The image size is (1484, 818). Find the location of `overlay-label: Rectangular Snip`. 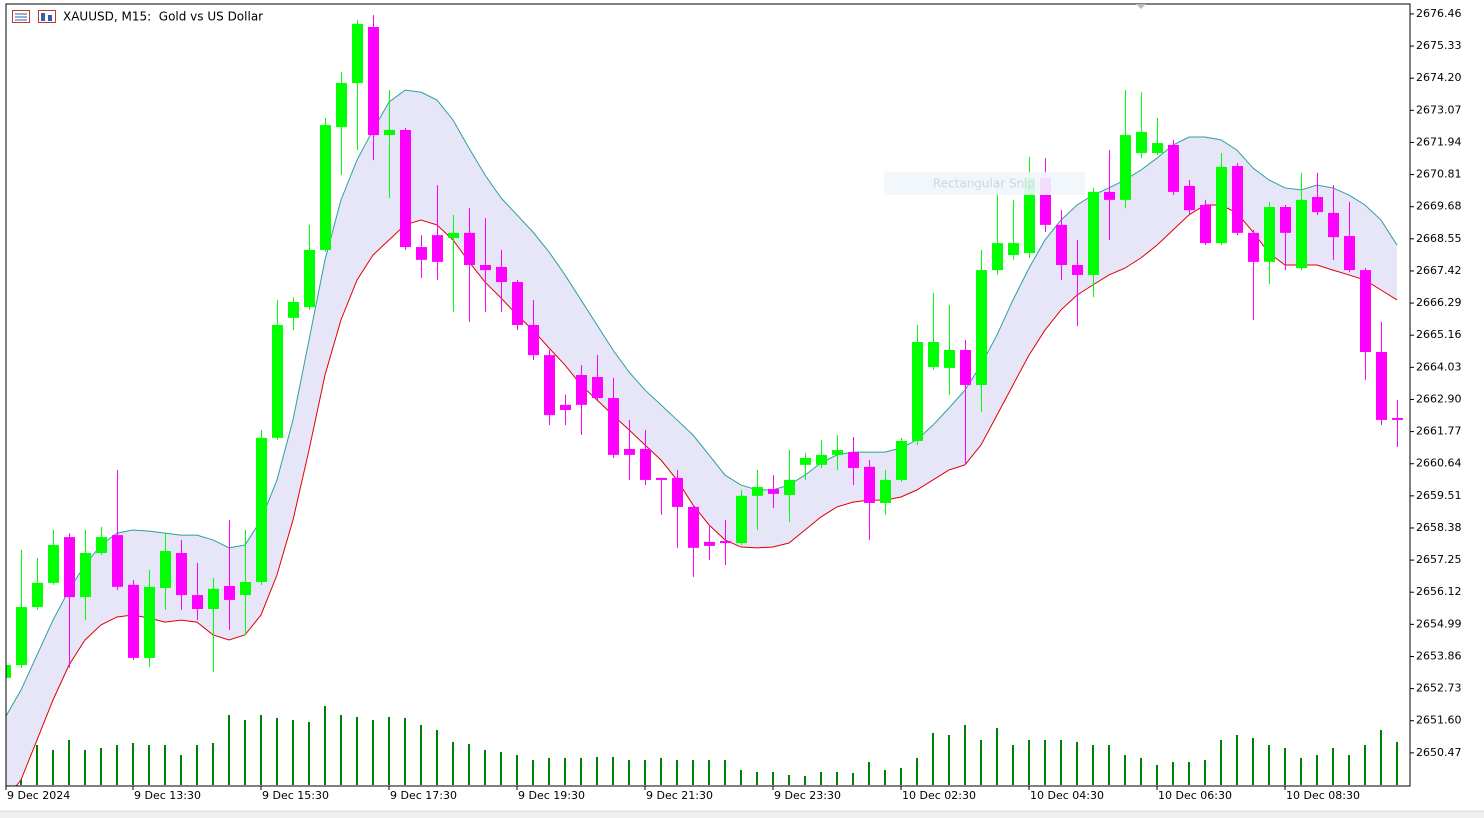

overlay-label: Rectangular Snip is located at coordinates (984, 184).